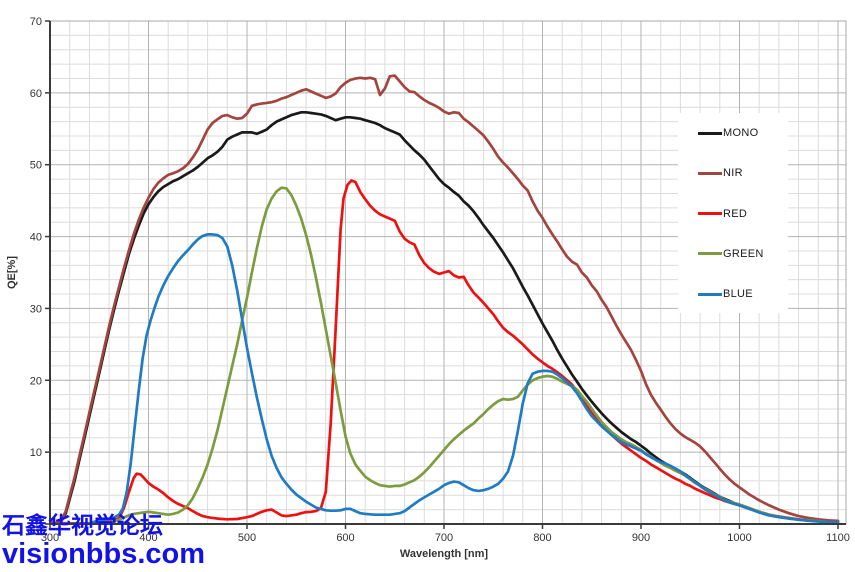 This screenshot has height=572, width=855. I want to click on legend-label: MONO, so click(741, 133).